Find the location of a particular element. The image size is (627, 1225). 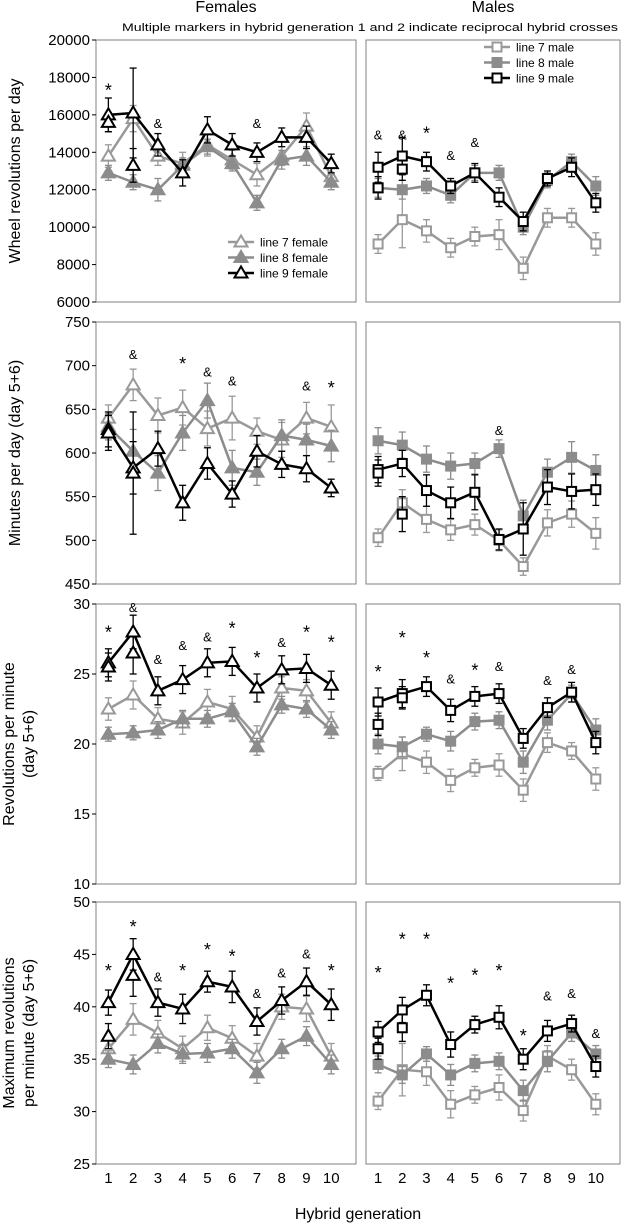

y-tick-label: 20 is located at coordinates (81, 744).